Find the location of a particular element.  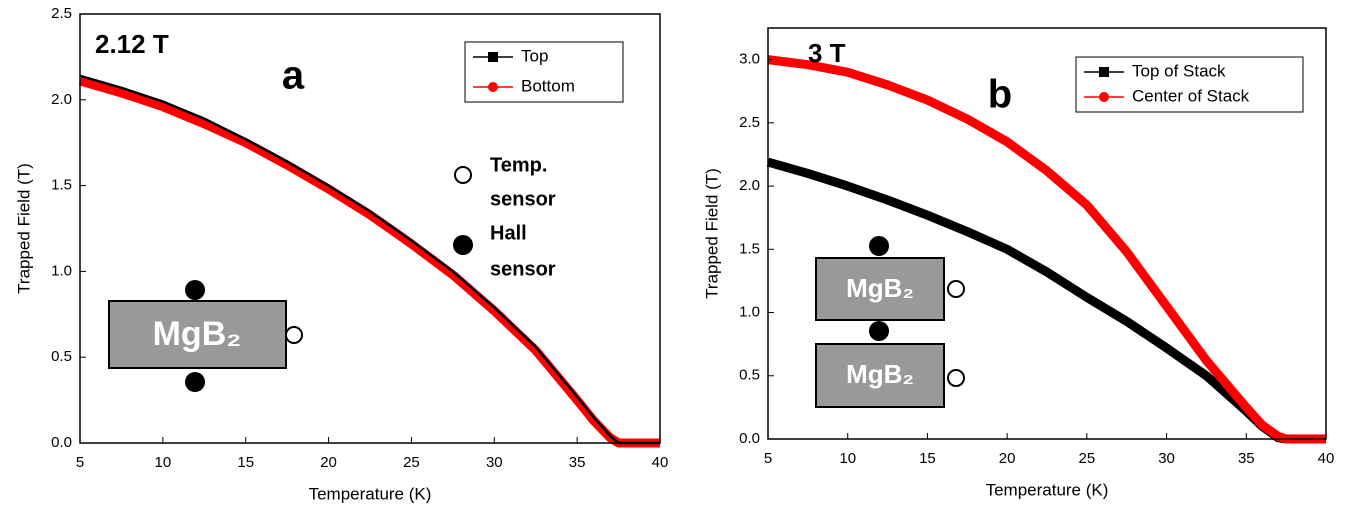

annotation: Temp. is located at coordinates (518, 165).